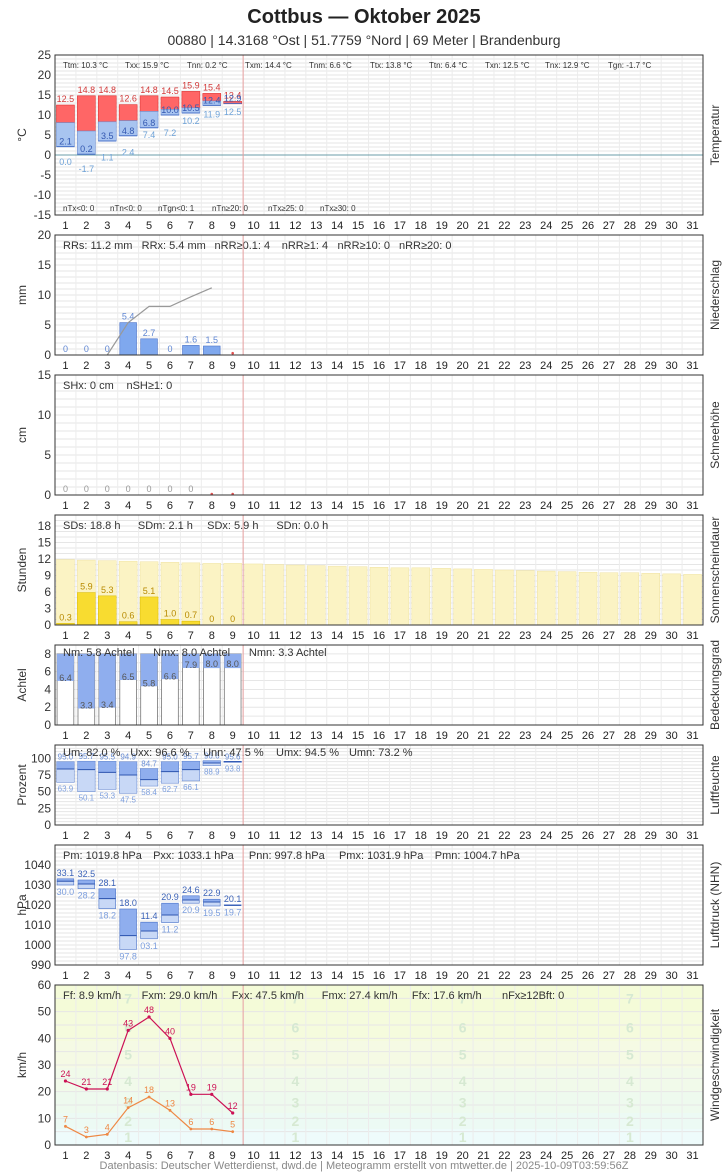 This screenshot has width=728, height=1175. I want to click on humidity-x-tick: 5, so click(149, 836).